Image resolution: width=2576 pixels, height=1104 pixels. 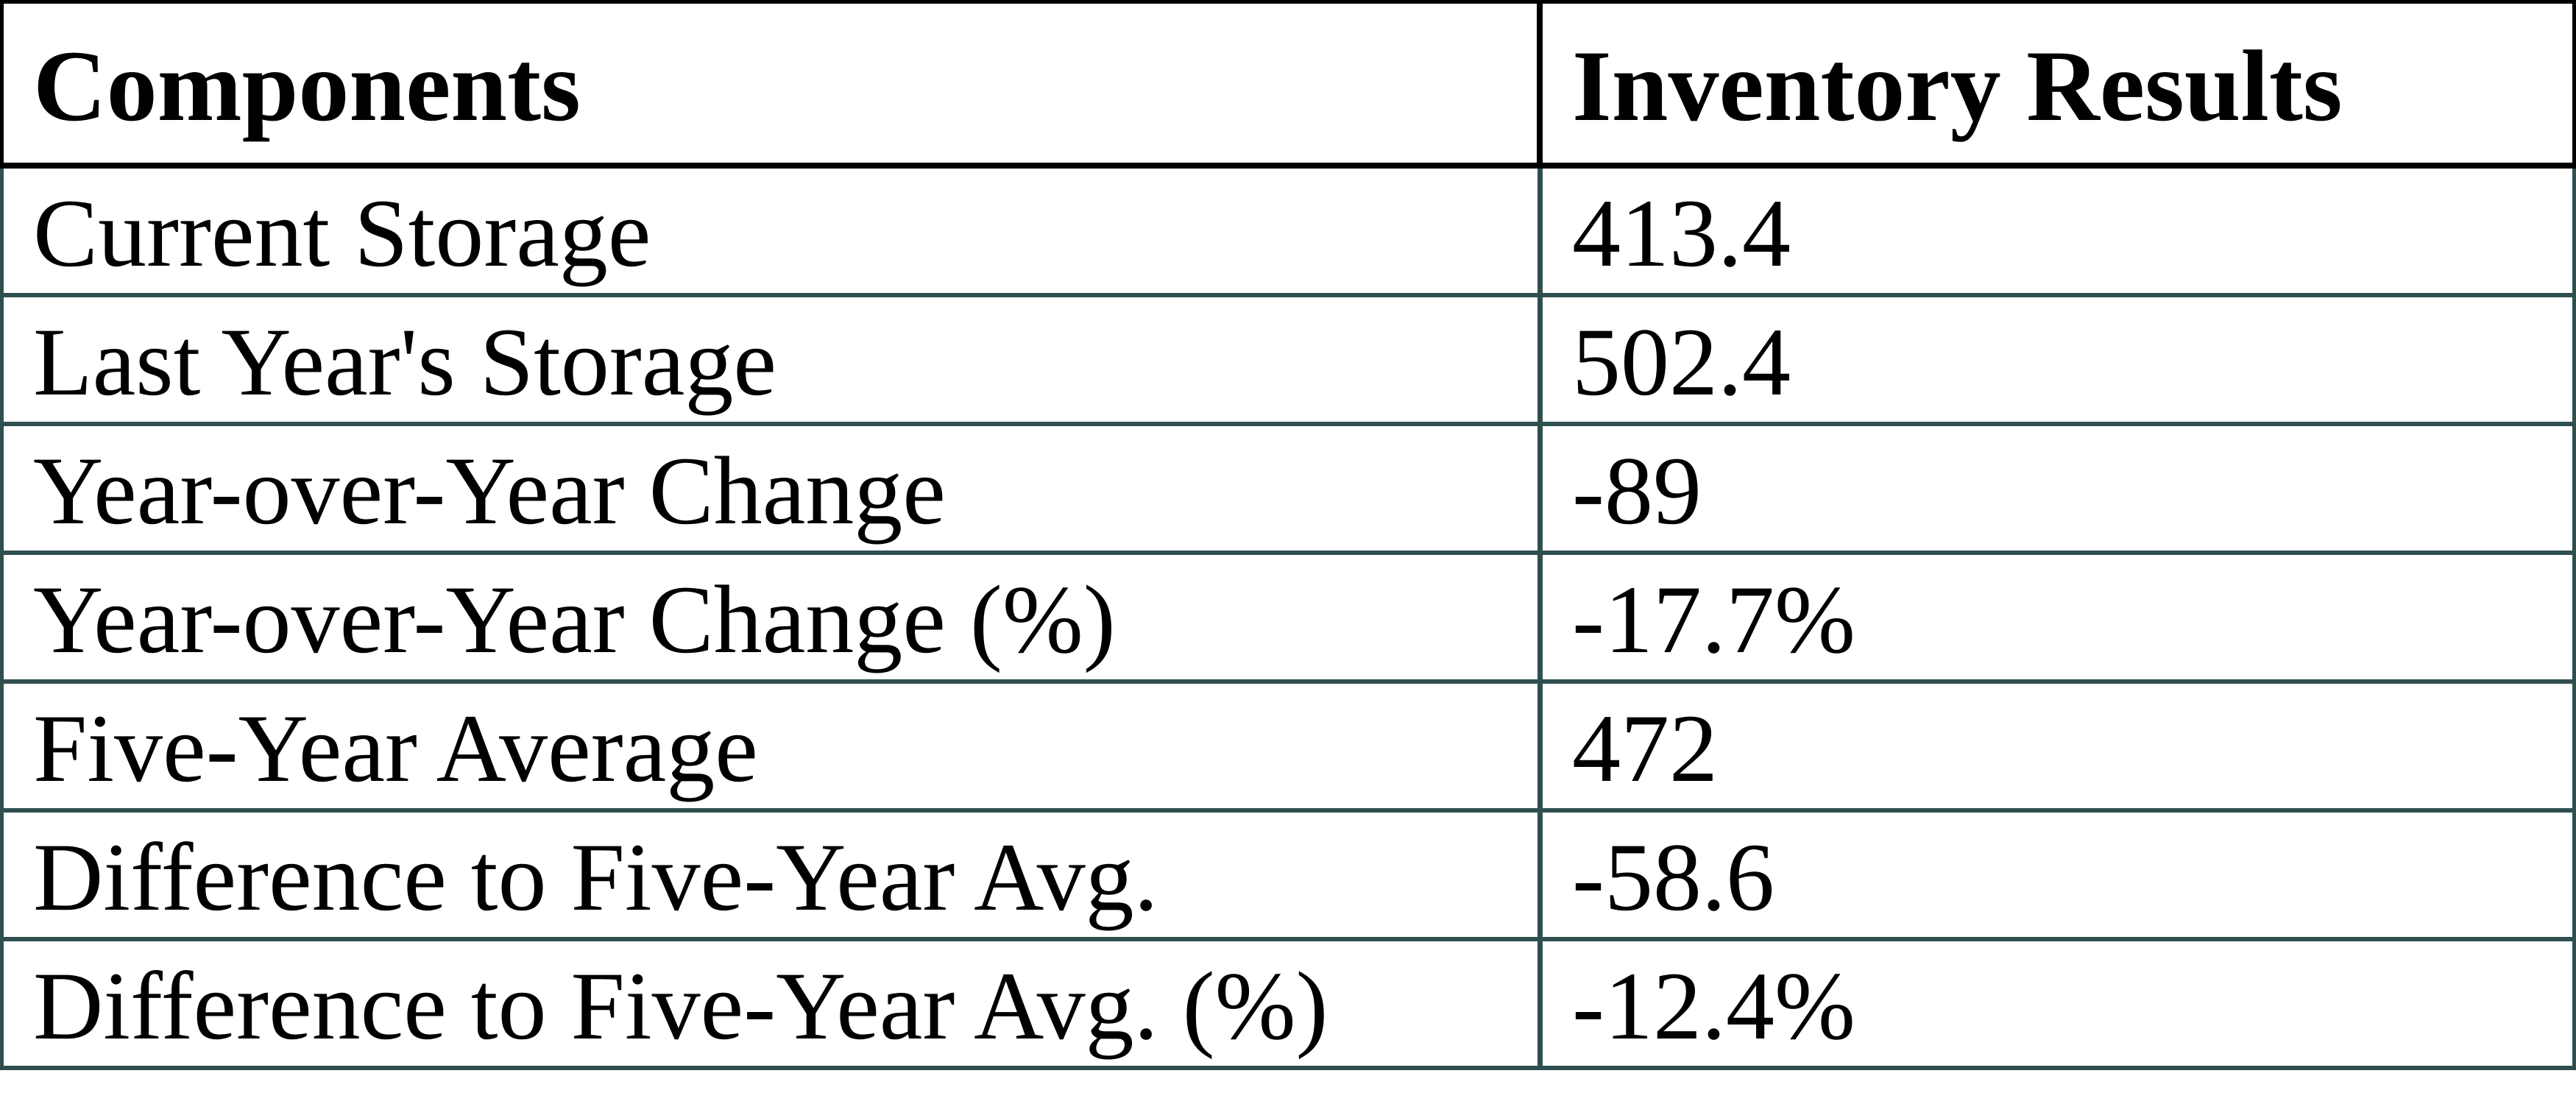 I want to click on result-cell: -58.6, so click(x=2059, y=877).